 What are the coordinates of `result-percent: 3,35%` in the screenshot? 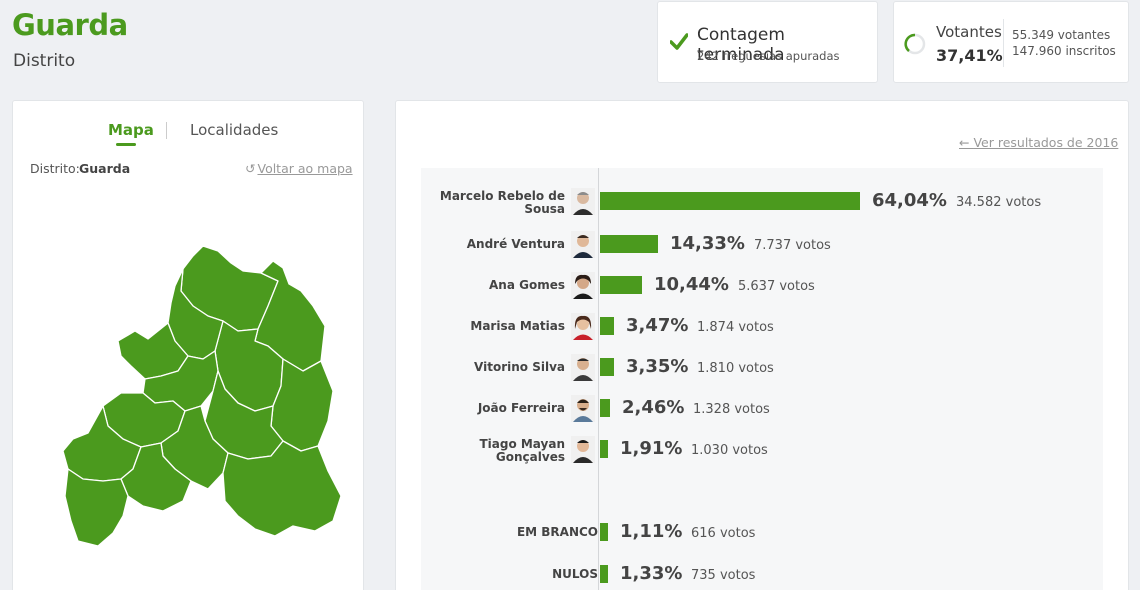 It's located at (657, 366).